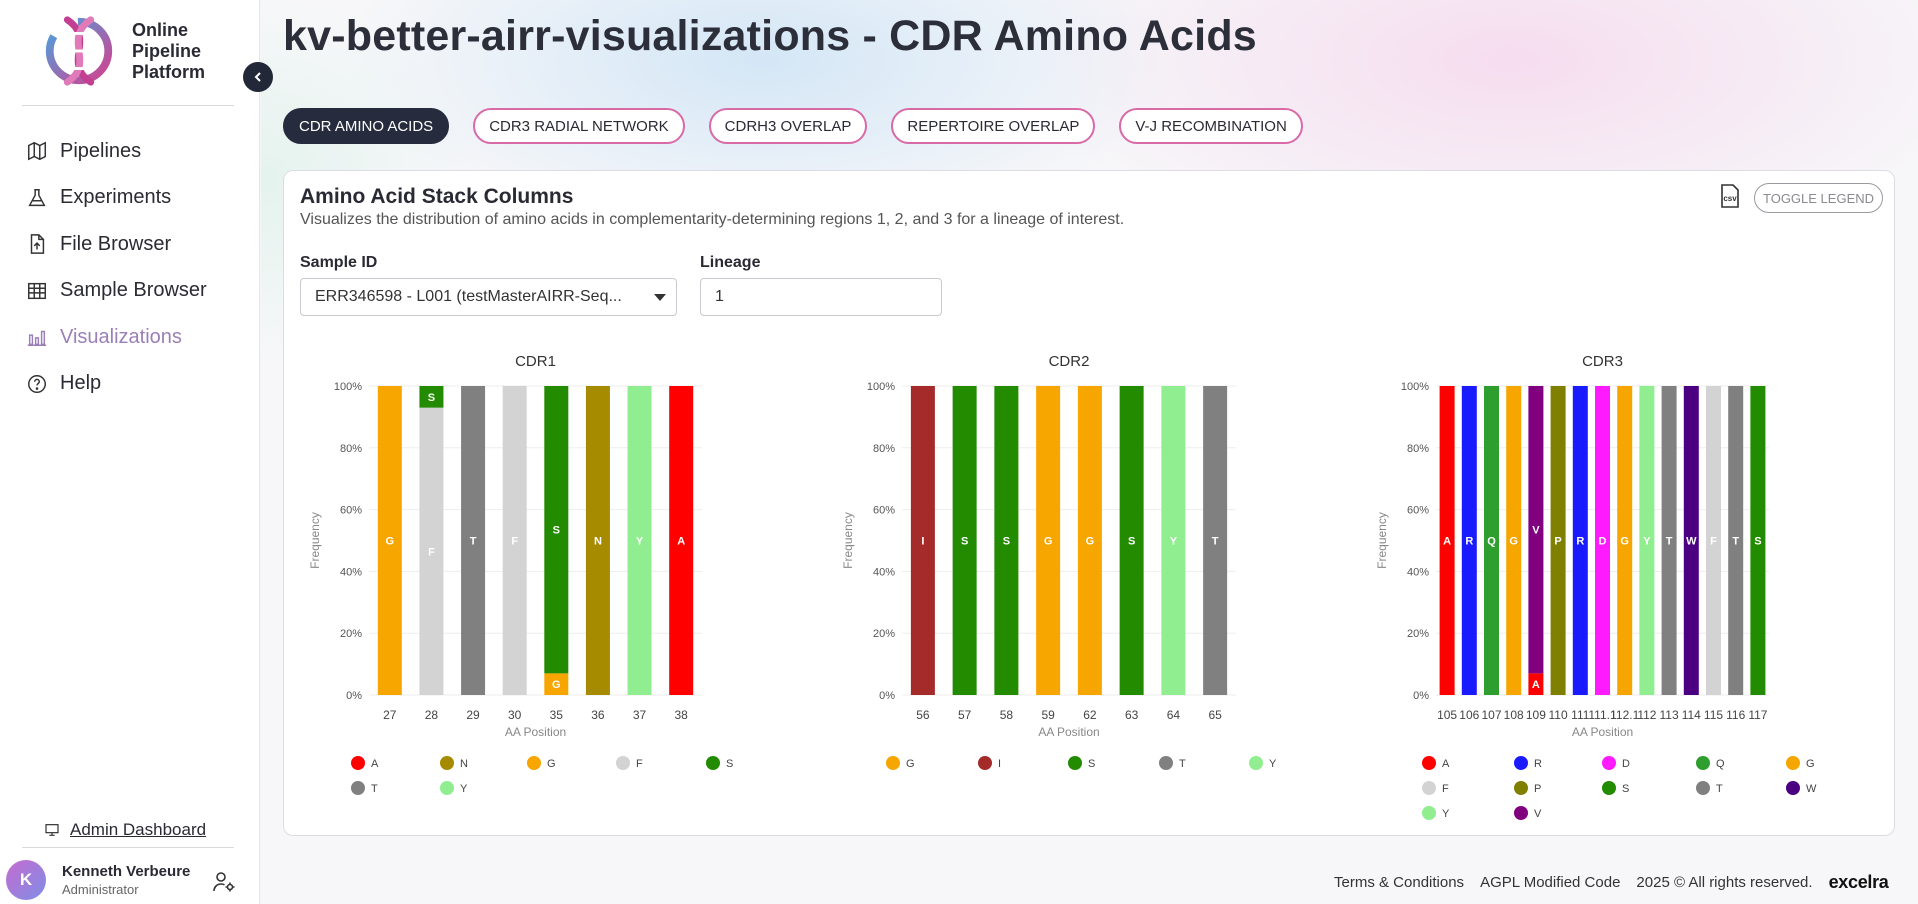  What do you see at coordinates (1538, 814) in the screenshot?
I see `legend-label: V` at bounding box center [1538, 814].